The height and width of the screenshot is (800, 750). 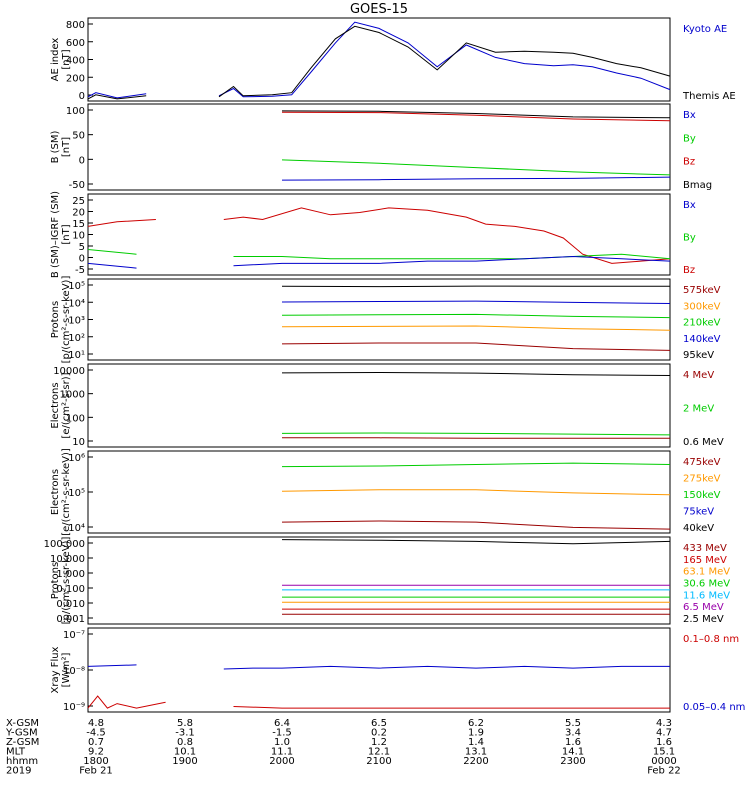 I want to click on y-tick-label: 10⁻⁷, so click(x=74, y=635).